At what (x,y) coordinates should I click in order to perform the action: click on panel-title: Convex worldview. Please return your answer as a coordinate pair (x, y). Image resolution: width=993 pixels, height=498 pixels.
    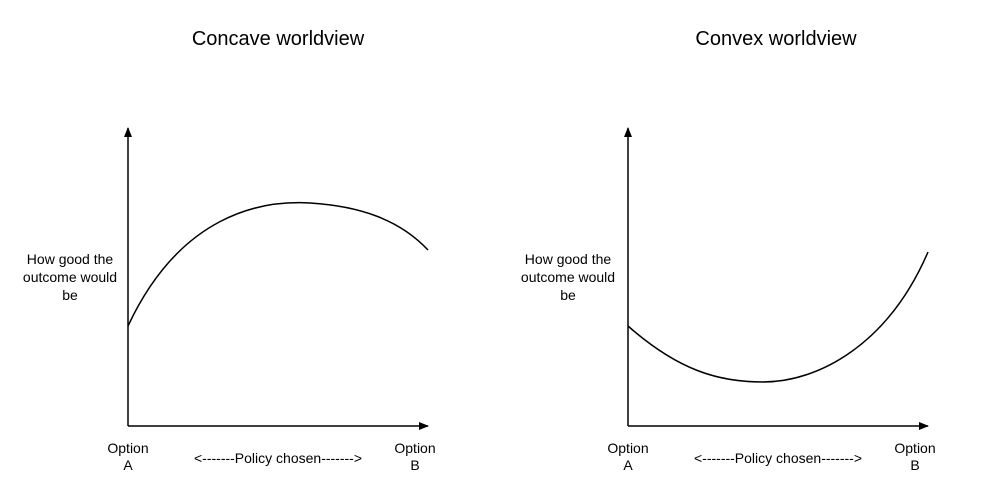
    Looking at the image, I should click on (776, 39).